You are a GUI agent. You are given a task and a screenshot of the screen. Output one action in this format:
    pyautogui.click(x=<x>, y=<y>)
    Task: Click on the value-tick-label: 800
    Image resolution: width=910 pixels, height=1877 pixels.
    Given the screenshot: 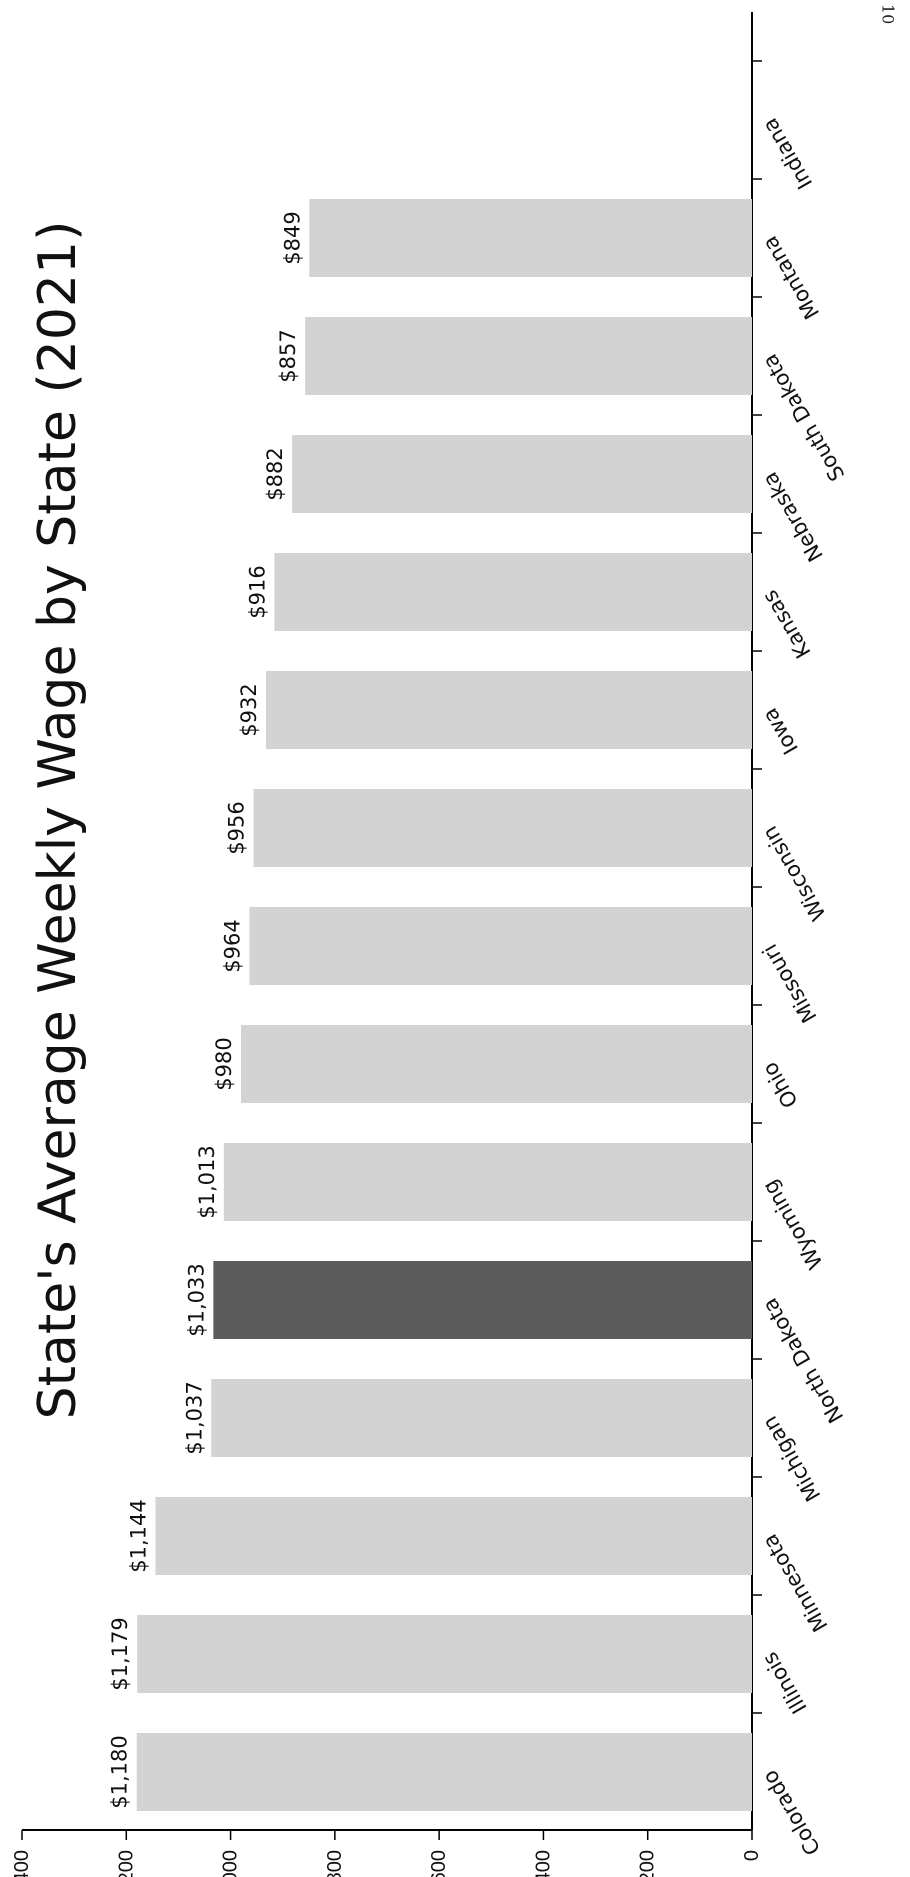 What is the action you would take?
    pyautogui.click(x=335, y=1863)
    